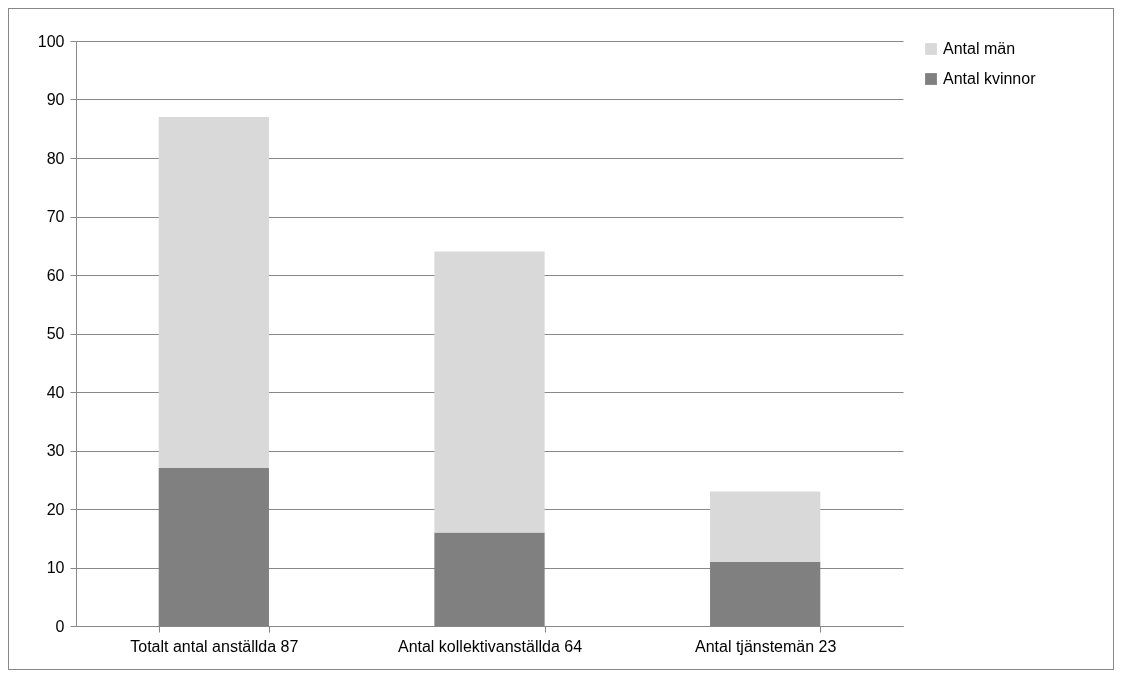 The image size is (1124, 680). What do you see at coordinates (55, 158) in the screenshot?
I see `y-tick-label: 80` at bounding box center [55, 158].